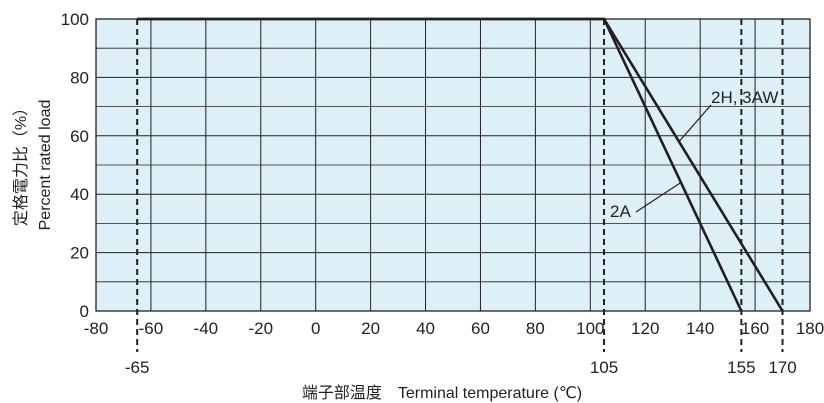 The height and width of the screenshot is (403, 824). Describe the element at coordinates (480, 328) in the screenshot. I see `x-tick-label: 60` at that location.